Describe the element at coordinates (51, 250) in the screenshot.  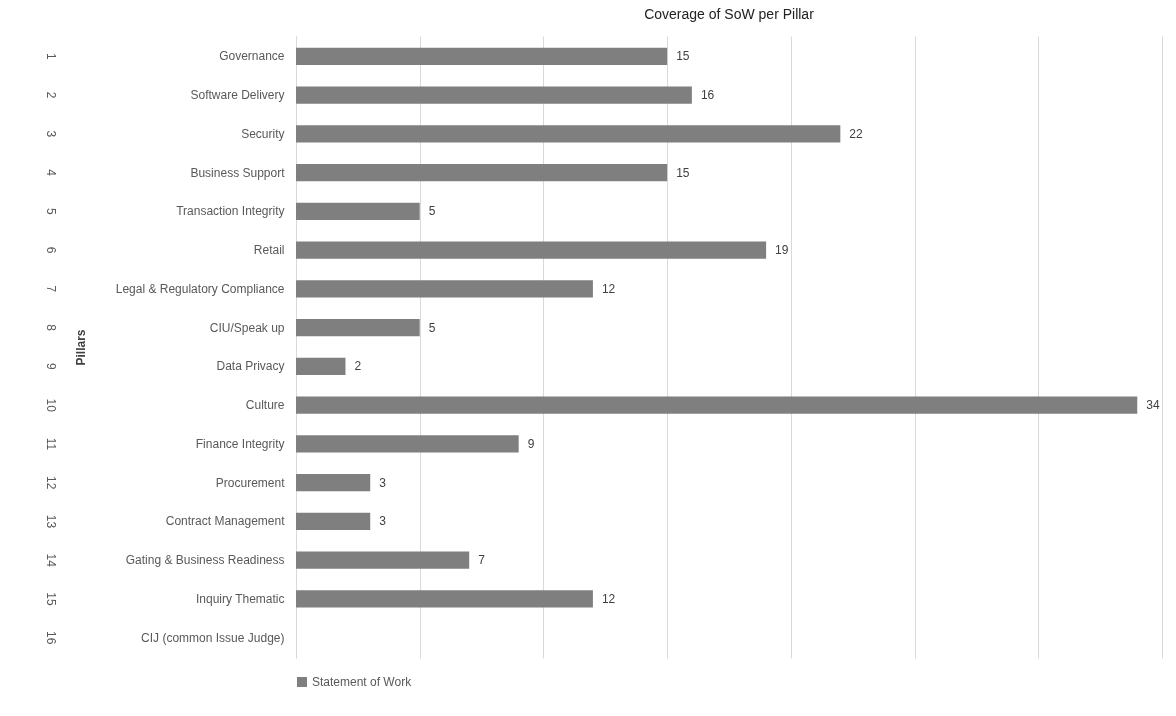
I see `text: 6` at that location.